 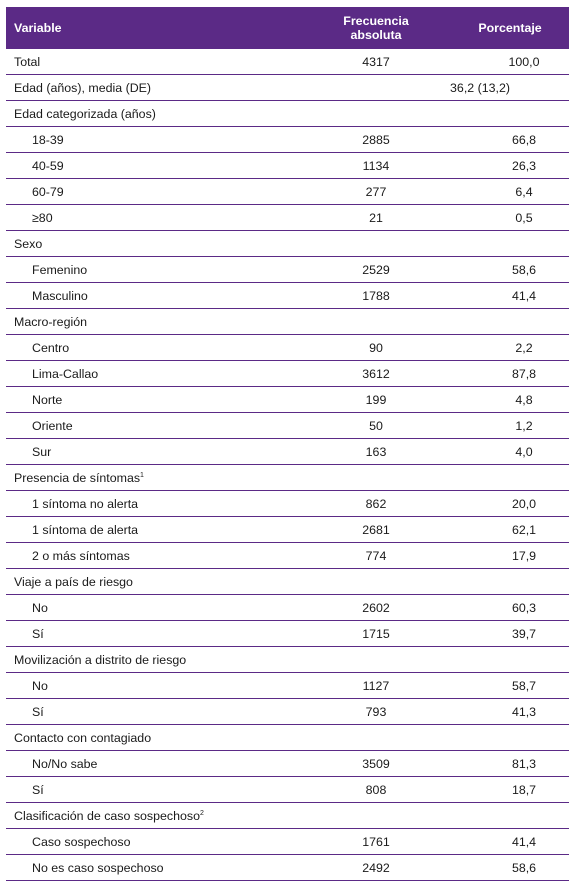 What do you see at coordinates (153, 373) in the screenshot?
I see `row-label: Lima-Callao` at bounding box center [153, 373].